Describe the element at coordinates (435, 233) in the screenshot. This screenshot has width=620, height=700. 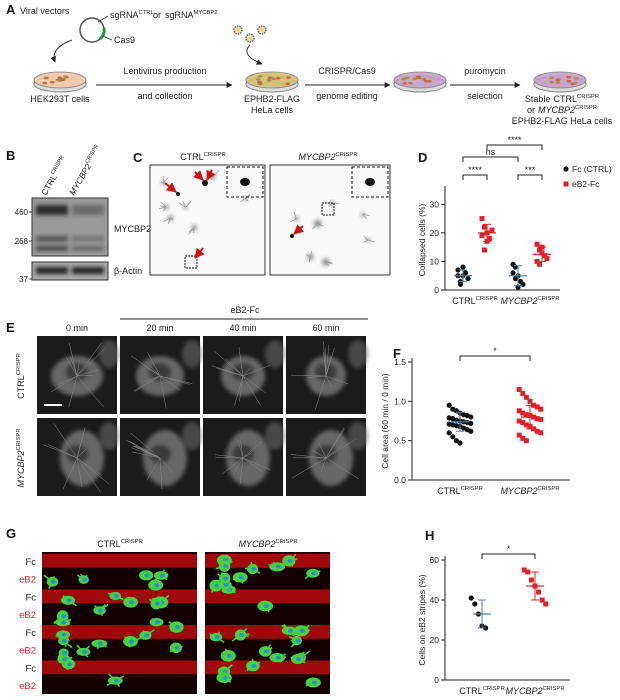
I see `y-tick-label: 20` at that location.